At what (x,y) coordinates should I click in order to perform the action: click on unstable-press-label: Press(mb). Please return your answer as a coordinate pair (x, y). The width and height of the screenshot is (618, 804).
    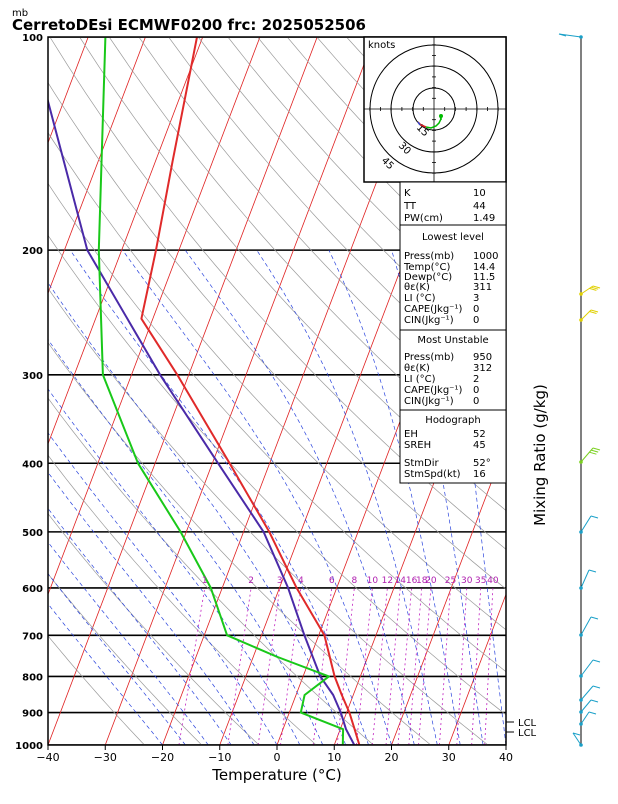
    Looking at the image, I should click on (429, 357).